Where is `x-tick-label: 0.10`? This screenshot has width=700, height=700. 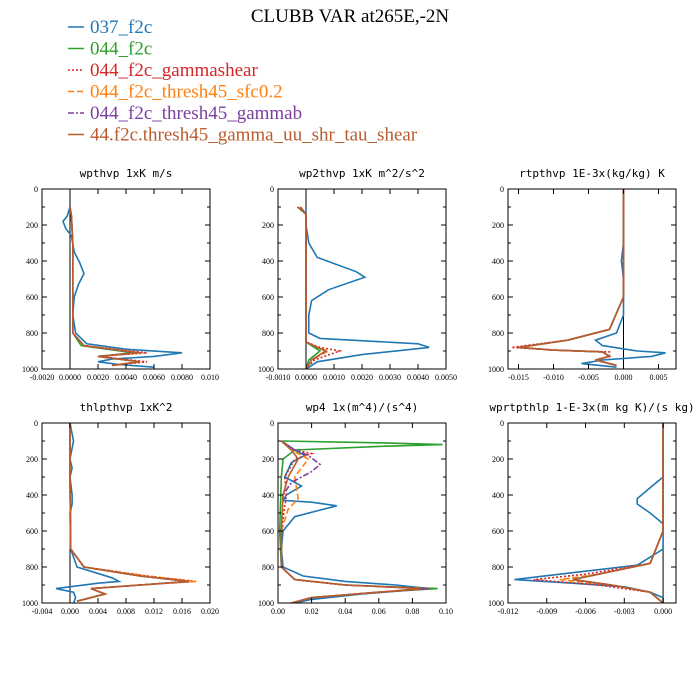
x-tick-label: 0.10 is located at coordinates (446, 611).